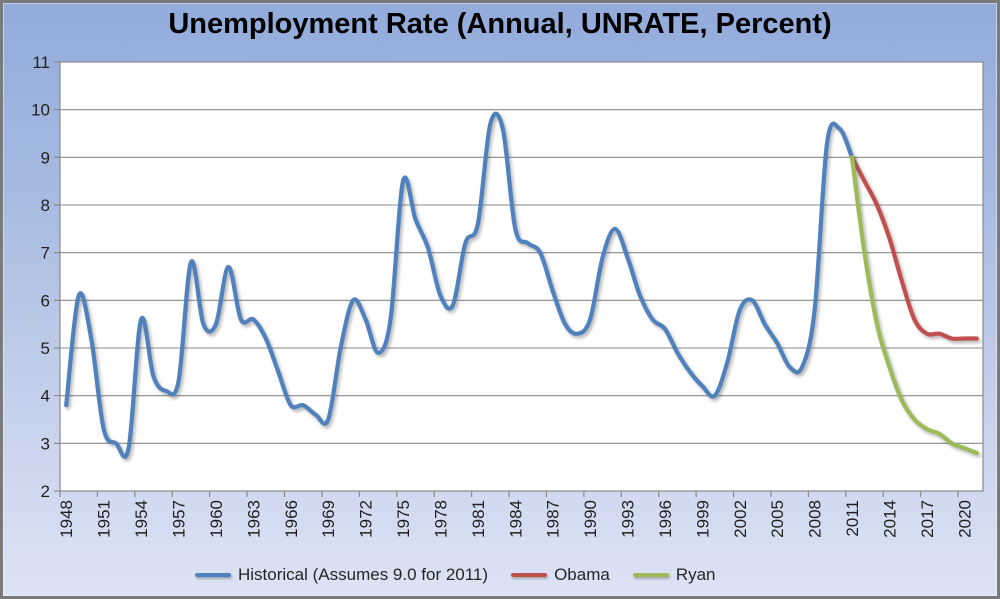 This screenshot has height=599, width=1000. What do you see at coordinates (66, 519) in the screenshot?
I see `svg-text: 1948` at bounding box center [66, 519].